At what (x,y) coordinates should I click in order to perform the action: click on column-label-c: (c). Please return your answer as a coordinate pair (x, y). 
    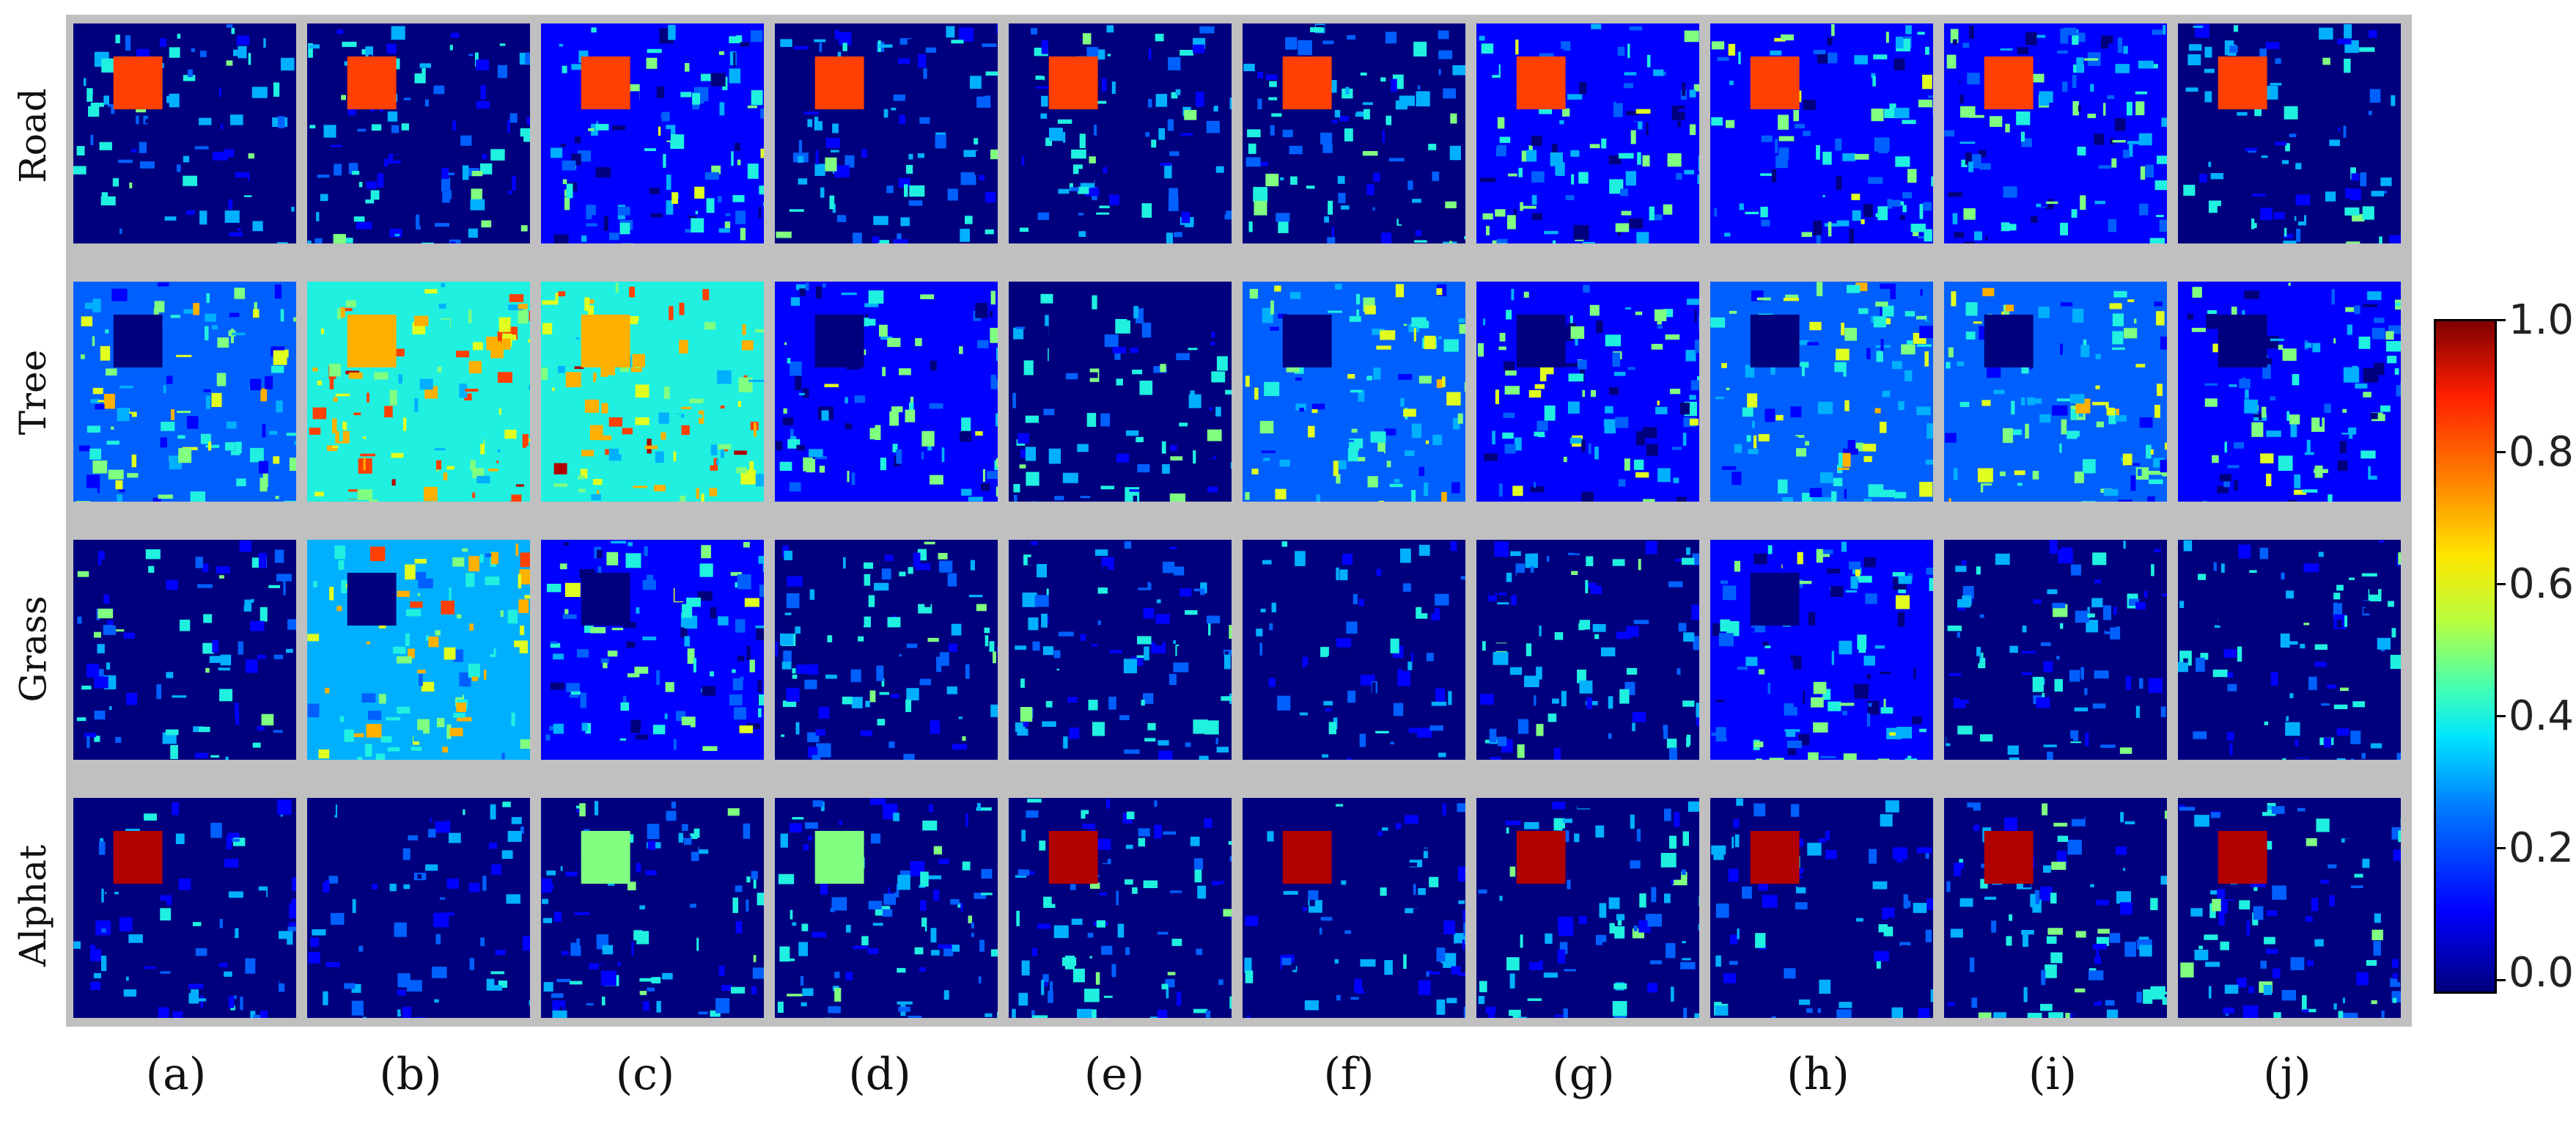
    Looking at the image, I should click on (645, 1074).